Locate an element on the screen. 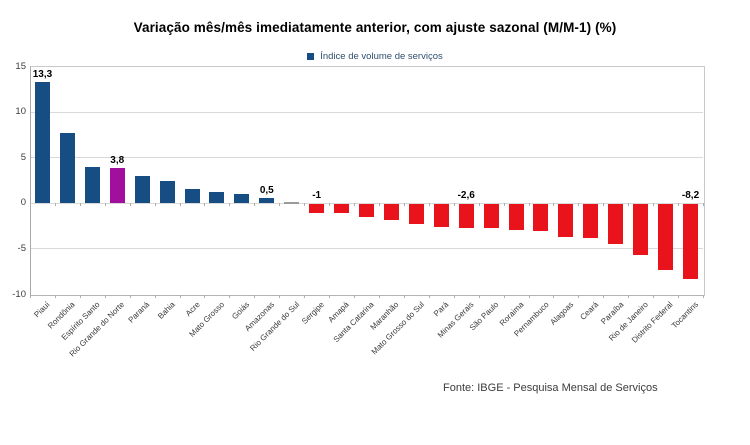 This screenshot has height=445, width=750. x-tick-label-Alagoas: Alagoas is located at coordinates (562, 313).